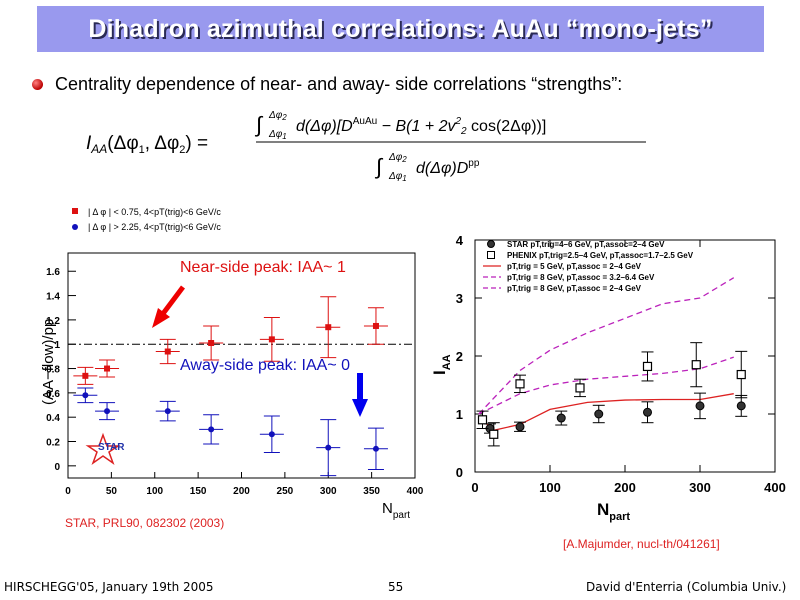 The height and width of the screenshot is (600, 800). What do you see at coordinates (53, 272) in the screenshot?
I see `y-tick-label: 1.6` at bounding box center [53, 272].